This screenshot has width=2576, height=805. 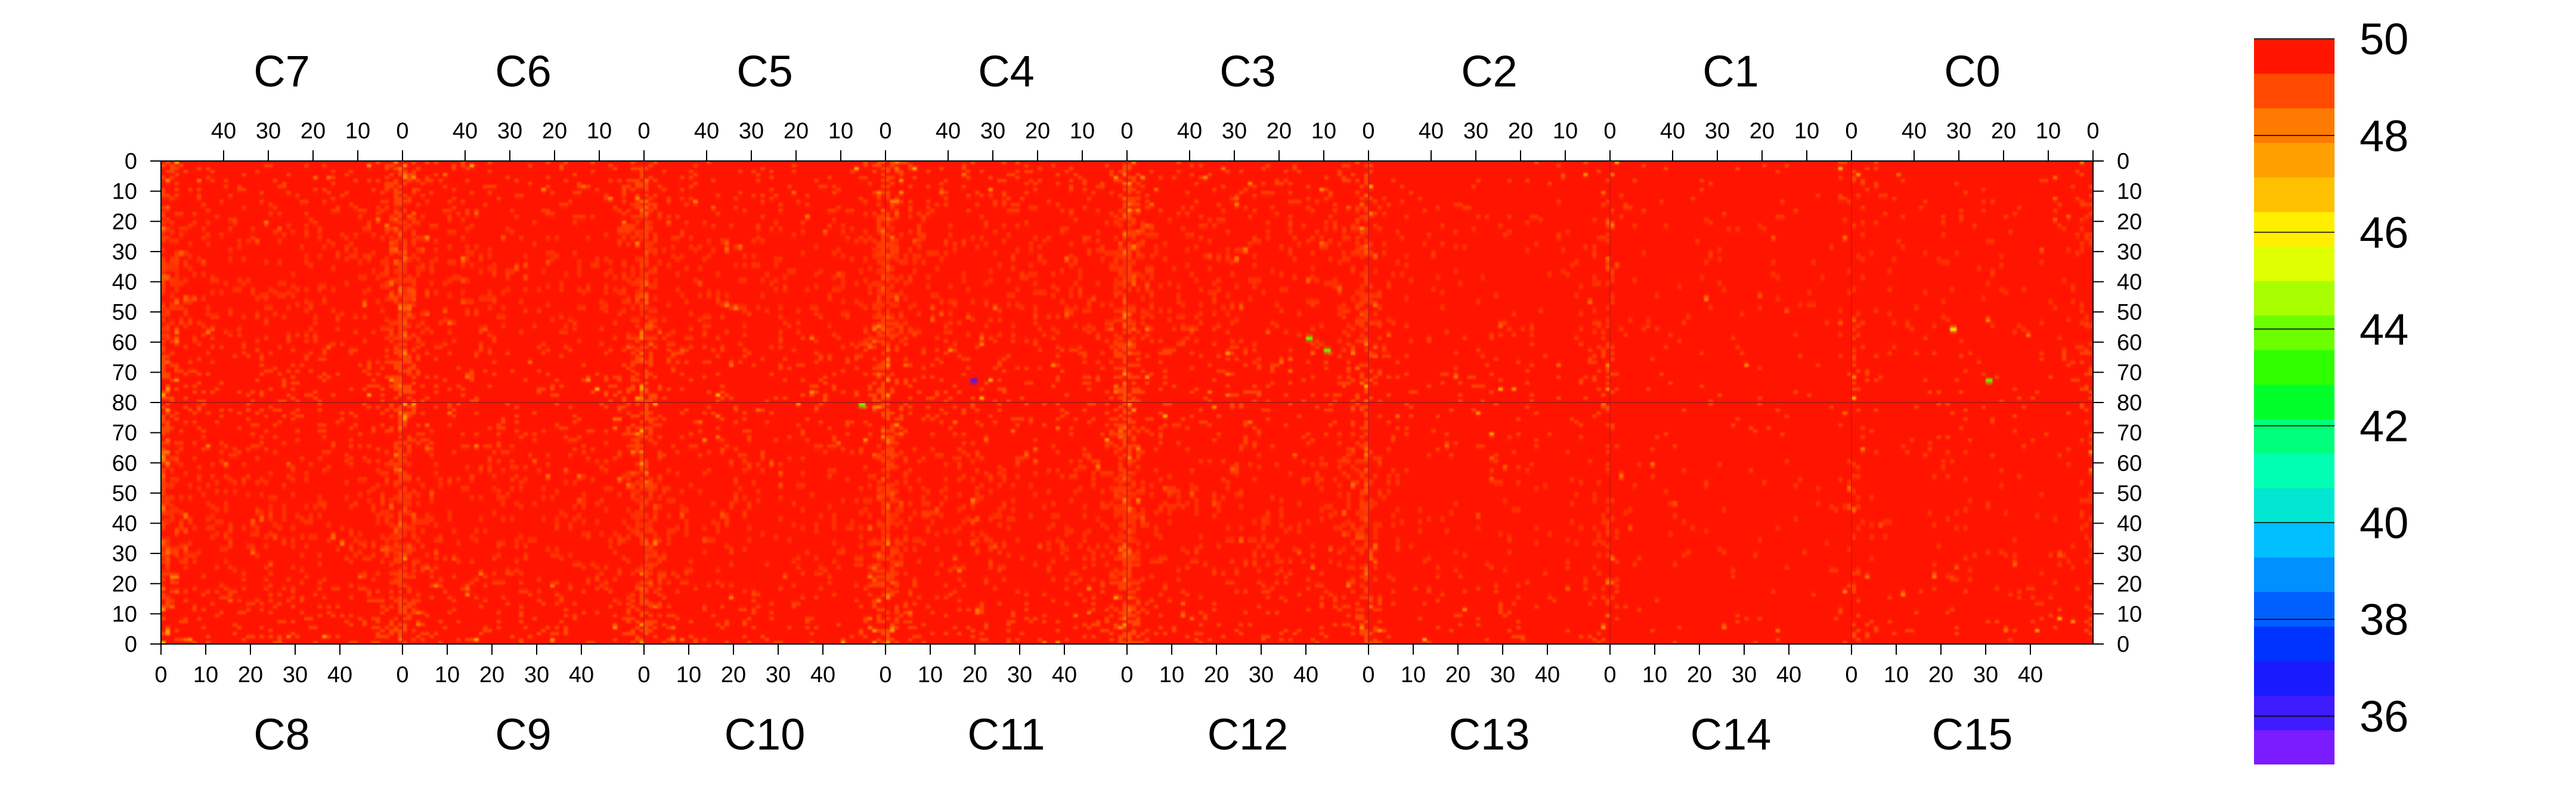 I want to click on bottom-chamber-label: C14, so click(x=1731, y=735).